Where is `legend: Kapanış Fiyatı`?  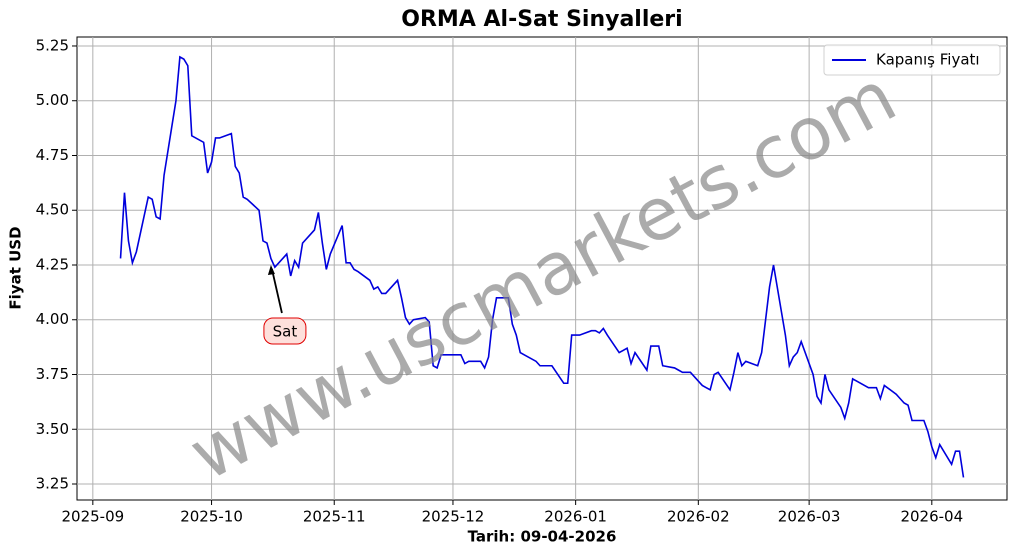 legend: Kapanış Fiyatı is located at coordinates (912, 60).